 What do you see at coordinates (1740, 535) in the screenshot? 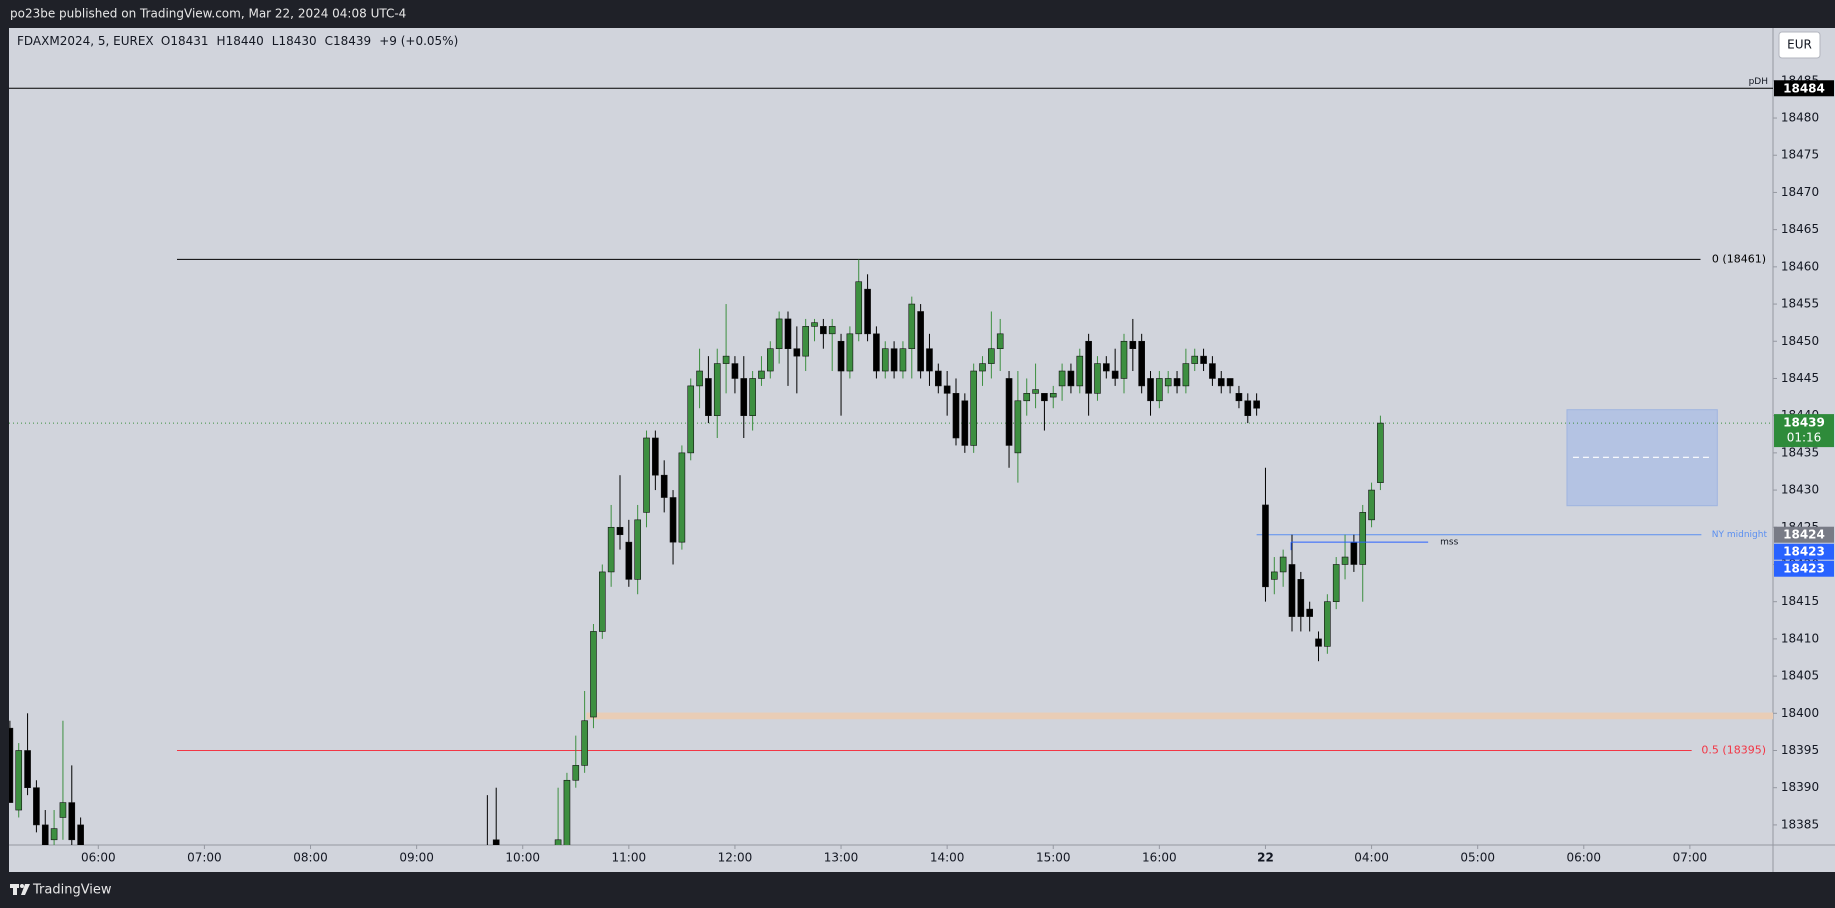
I see `ny-midnight-label: NY midnight` at bounding box center [1740, 535].